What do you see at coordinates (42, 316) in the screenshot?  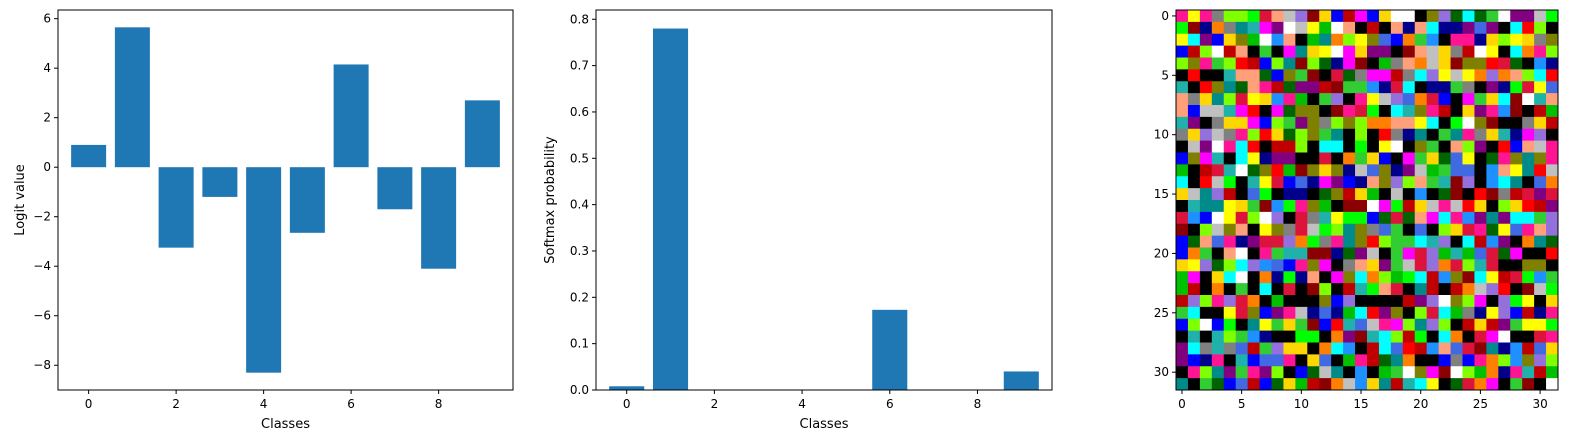 I see `y-tick-label: −6` at bounding box center [42, 316].